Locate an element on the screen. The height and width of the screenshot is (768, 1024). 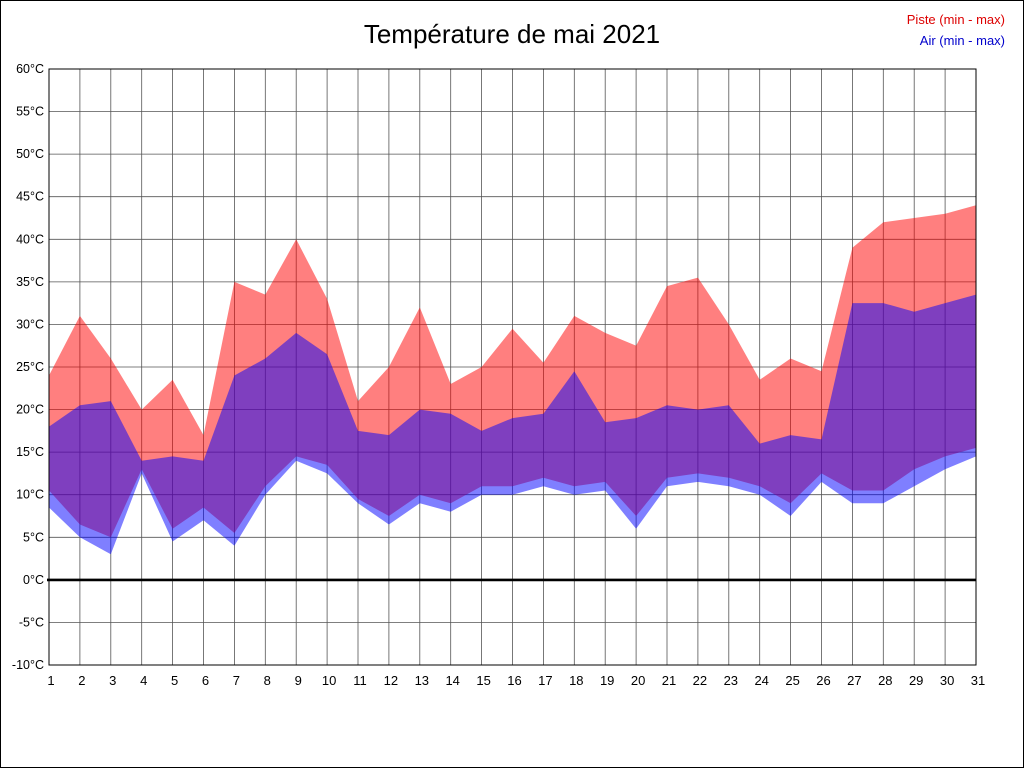
x-tick-label: 16 is located at coordinates (514, 680).